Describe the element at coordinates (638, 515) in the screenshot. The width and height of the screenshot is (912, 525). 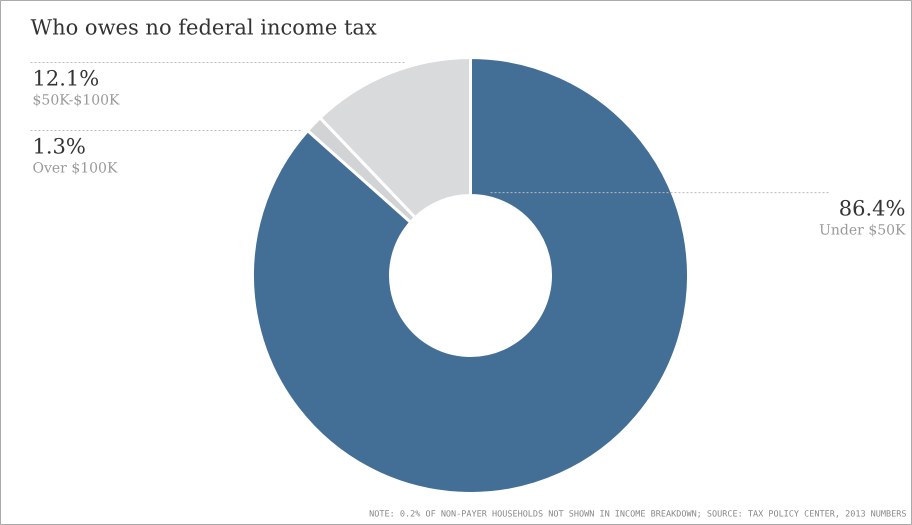
I see `text: NOTE: 0.2% OF NON-PAYER HOUSEHOLDS NOT SHOWN IN INCOME BREAKDOWN; SOURCE: TAX POLICY CENTER, 2013 NUMBERS` at that location.